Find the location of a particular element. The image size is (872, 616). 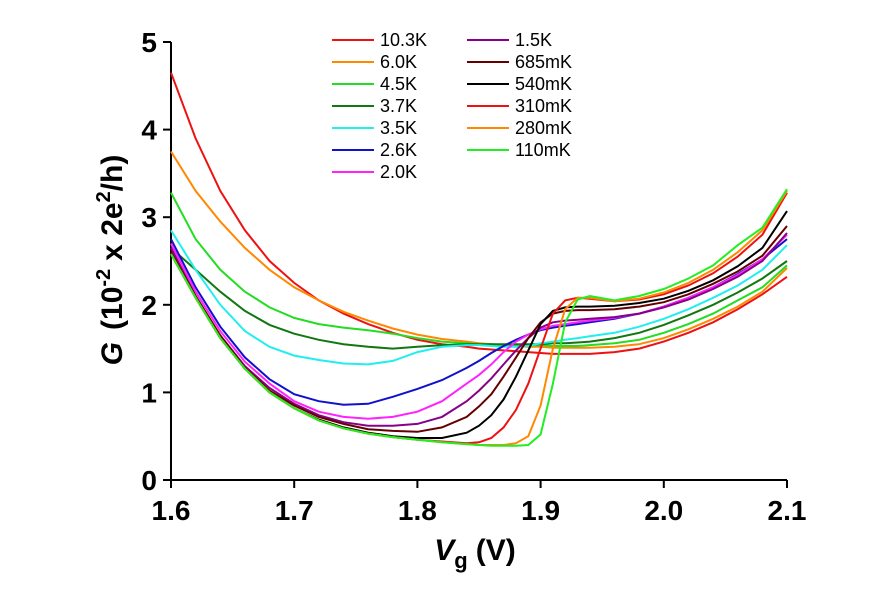

y-label-exp2: 2 is located at coordinates (104, 196).